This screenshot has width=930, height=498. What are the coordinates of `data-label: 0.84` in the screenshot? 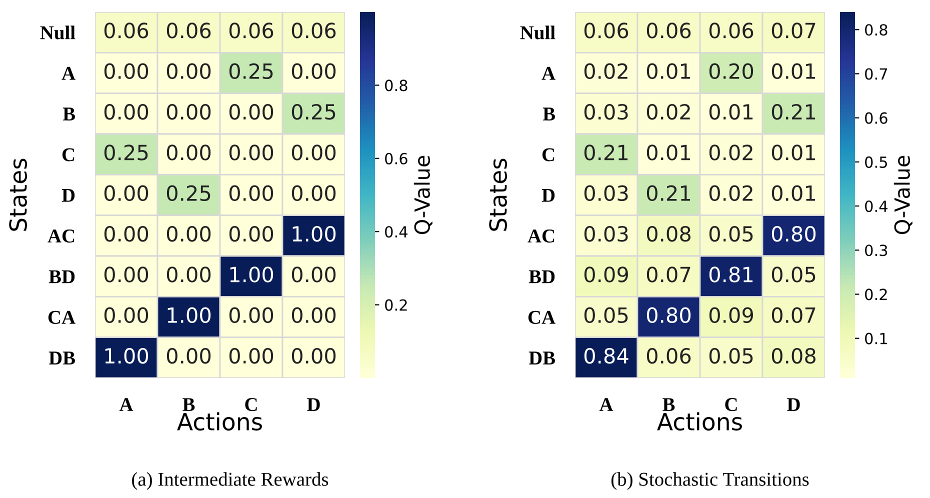 It's located at (606, 356).